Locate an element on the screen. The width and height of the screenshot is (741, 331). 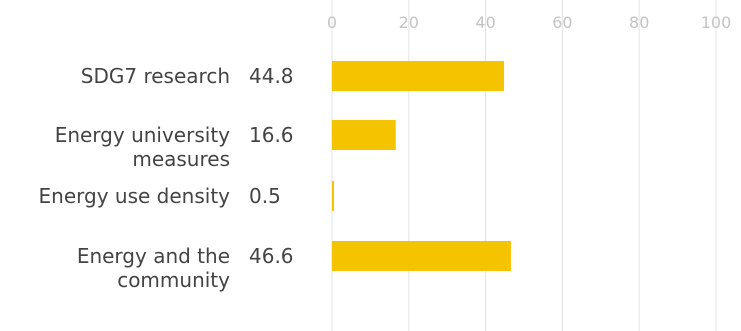
x-tick-label: 0 is located at coordinates (332, 22).